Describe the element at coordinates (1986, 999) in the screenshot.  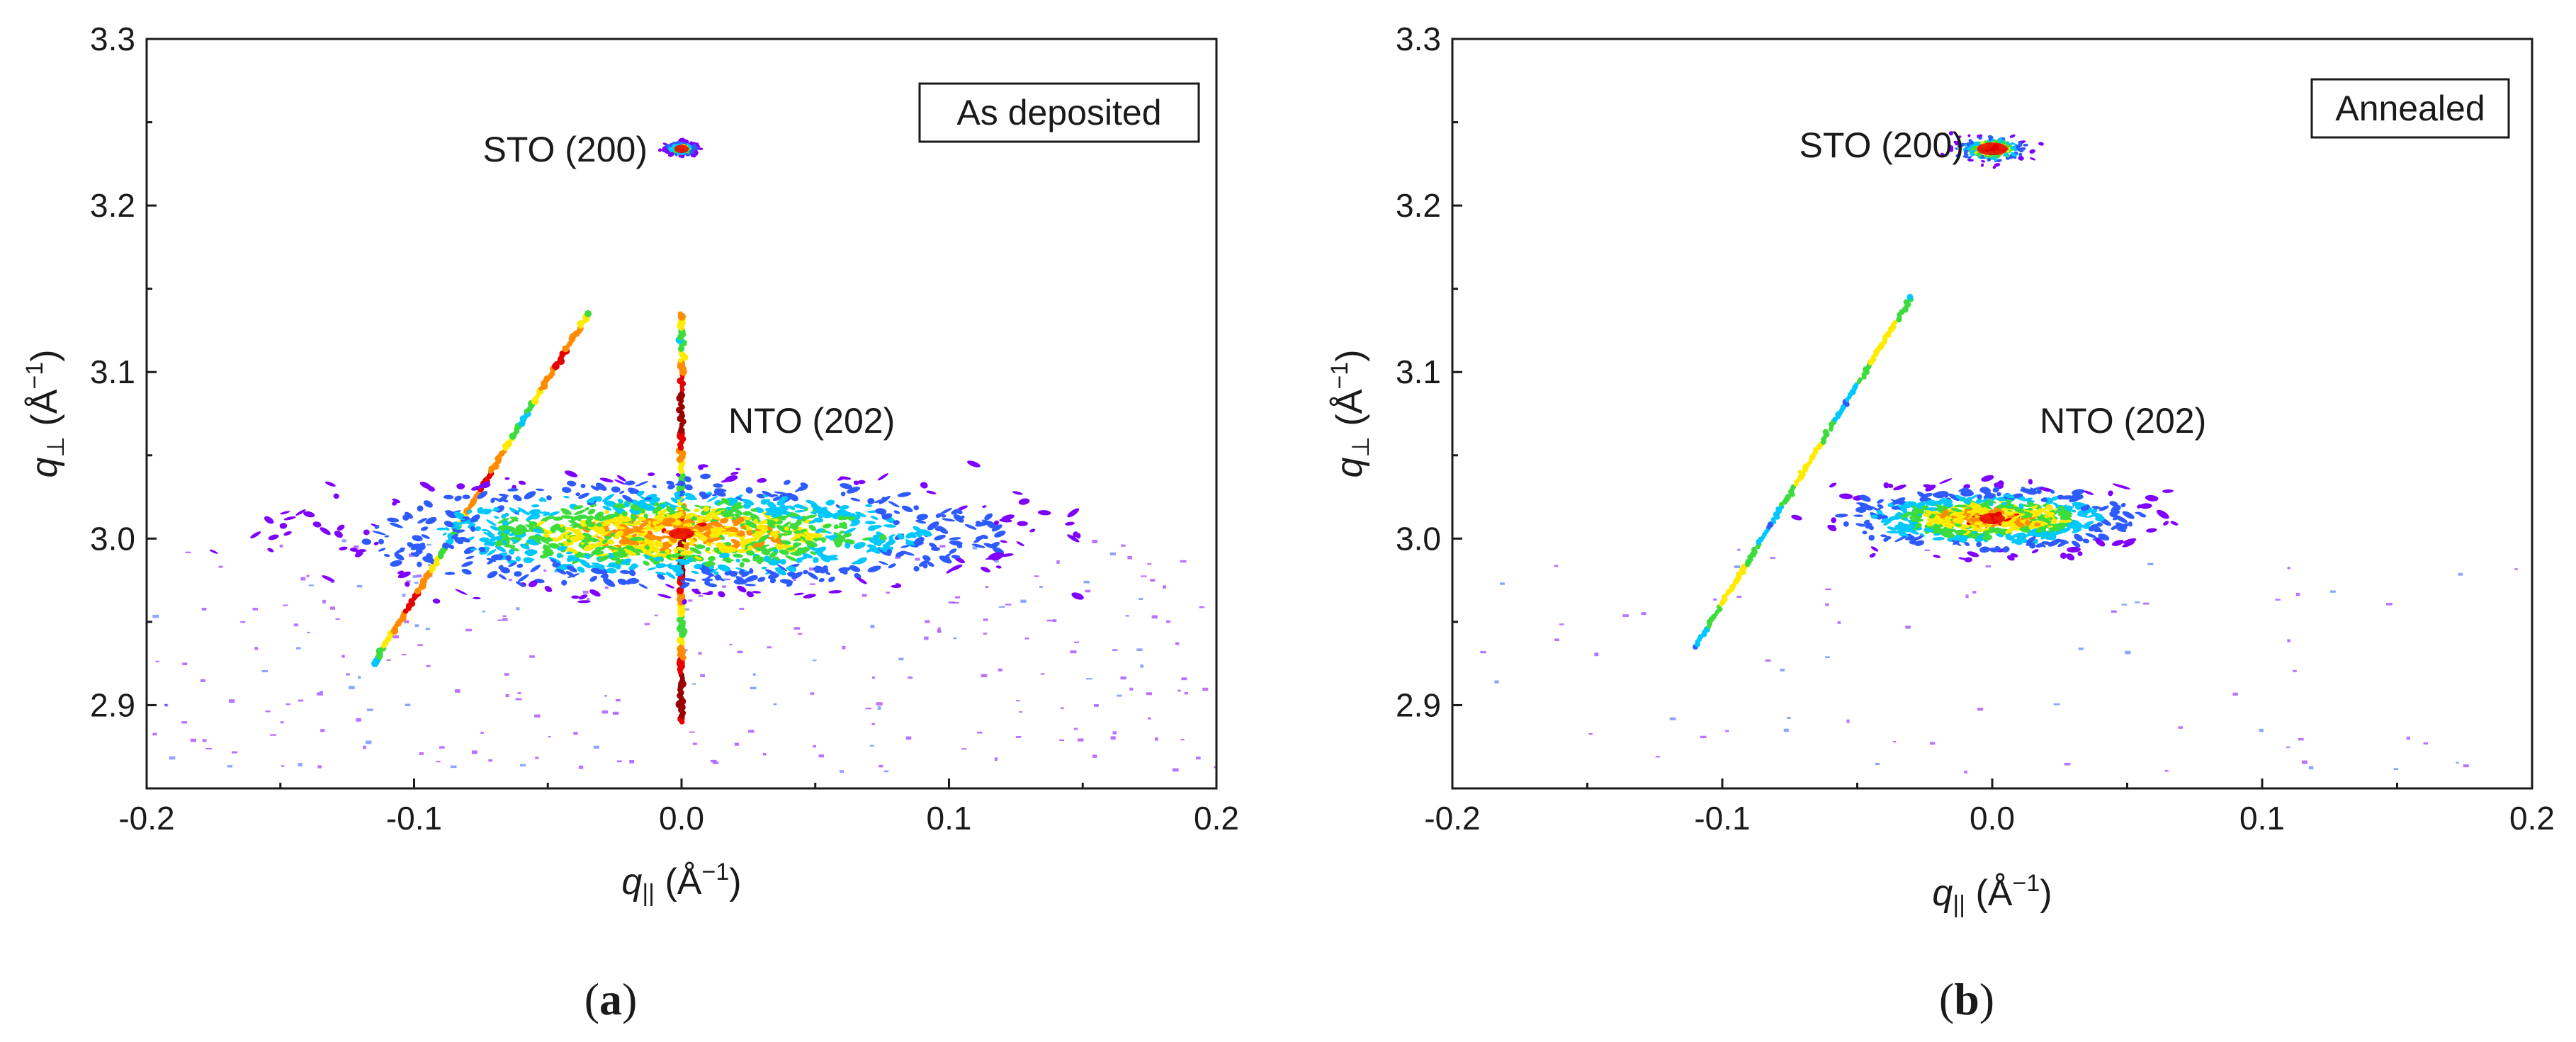
I see `caption-close-b: )` at that location.